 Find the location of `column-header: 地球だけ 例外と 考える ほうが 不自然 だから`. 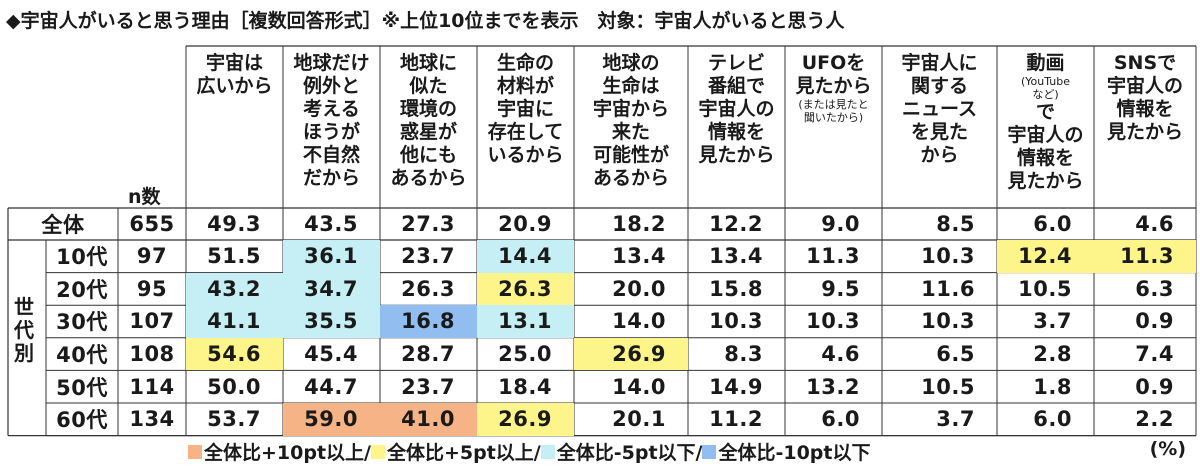

column-header: 地球だけ 例外と 考える ほうが 不自然 だから is located at coordinates (331, 127).